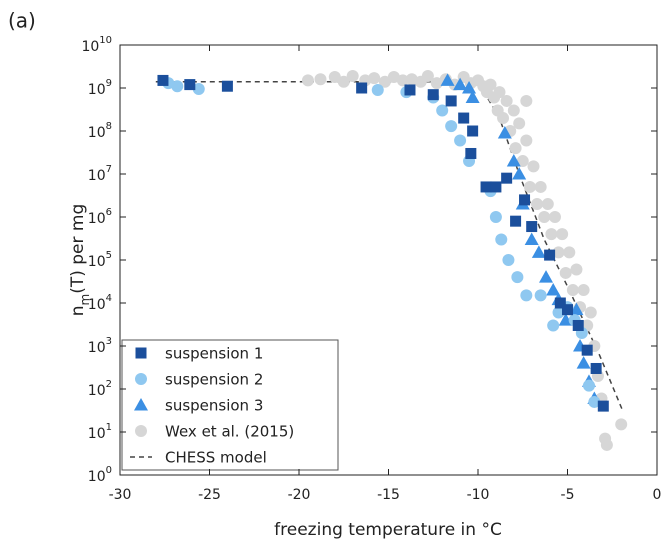 The height and width of the screenshot is (550, 662). I want to click on y-label-subscript: m, so click(85, 300).